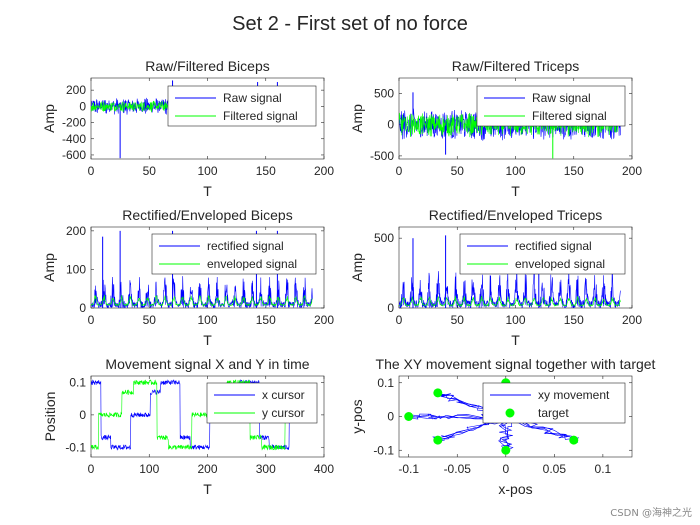  I want to click on legend-marker, so click(510, 413).